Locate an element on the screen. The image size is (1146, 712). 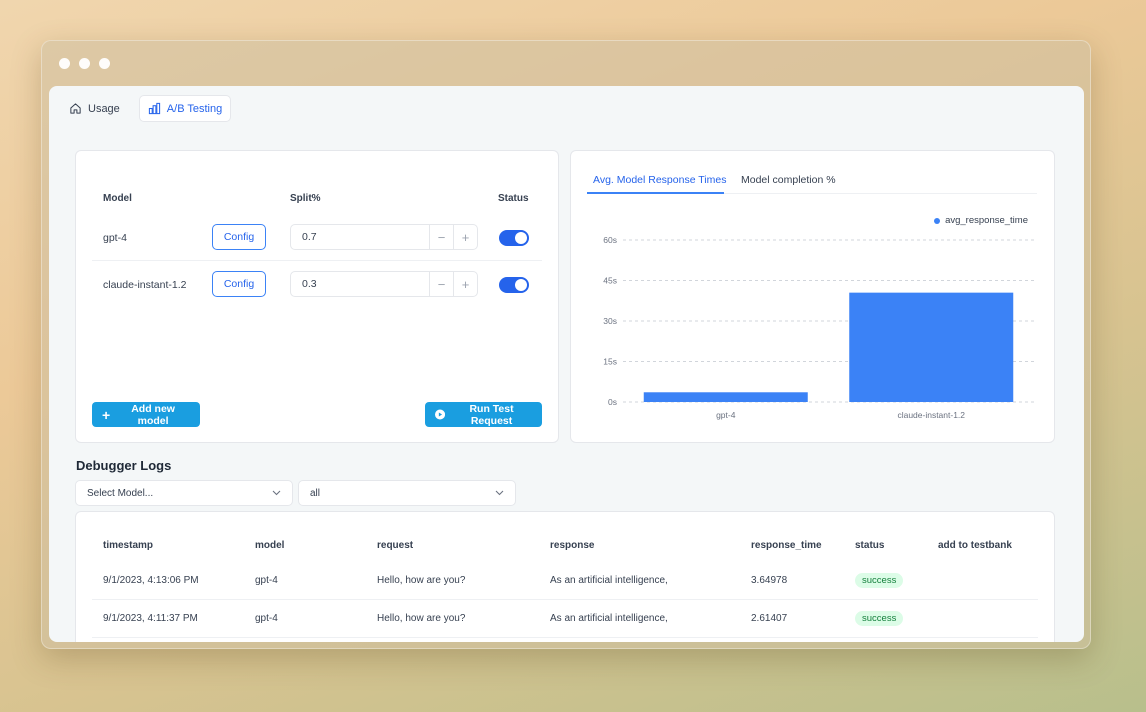
status-column-header: Status is located at coordinates (513, 198).